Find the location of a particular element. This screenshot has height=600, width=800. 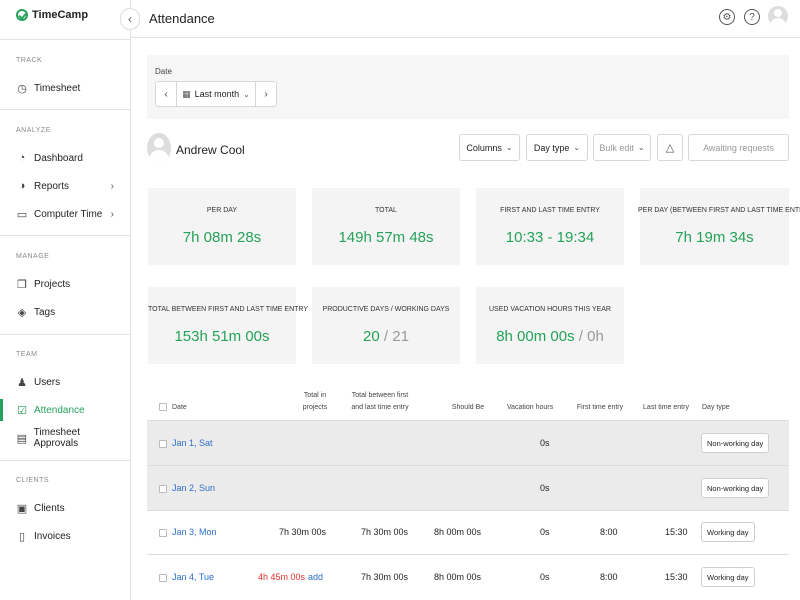

sidebar-item-label: Reports is located at coordinates (52, 186).